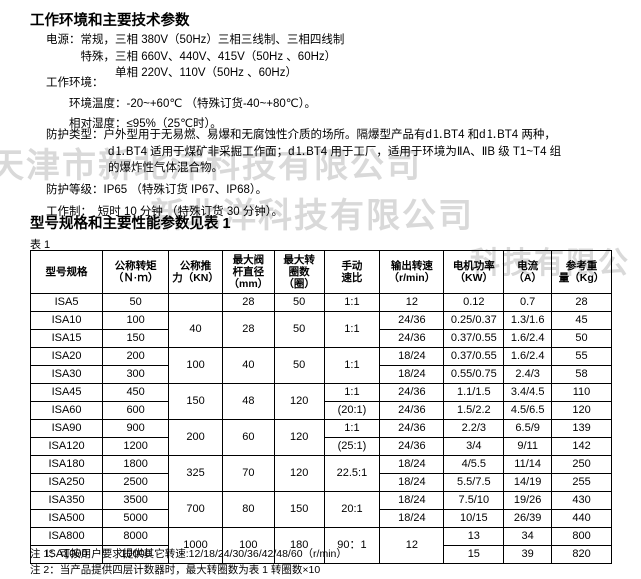 The width and height of the screenshot is (641, 579). Describe the element at coordinates (66, 356) in the screenshot. I see `cell-model: ISA20` at that location.